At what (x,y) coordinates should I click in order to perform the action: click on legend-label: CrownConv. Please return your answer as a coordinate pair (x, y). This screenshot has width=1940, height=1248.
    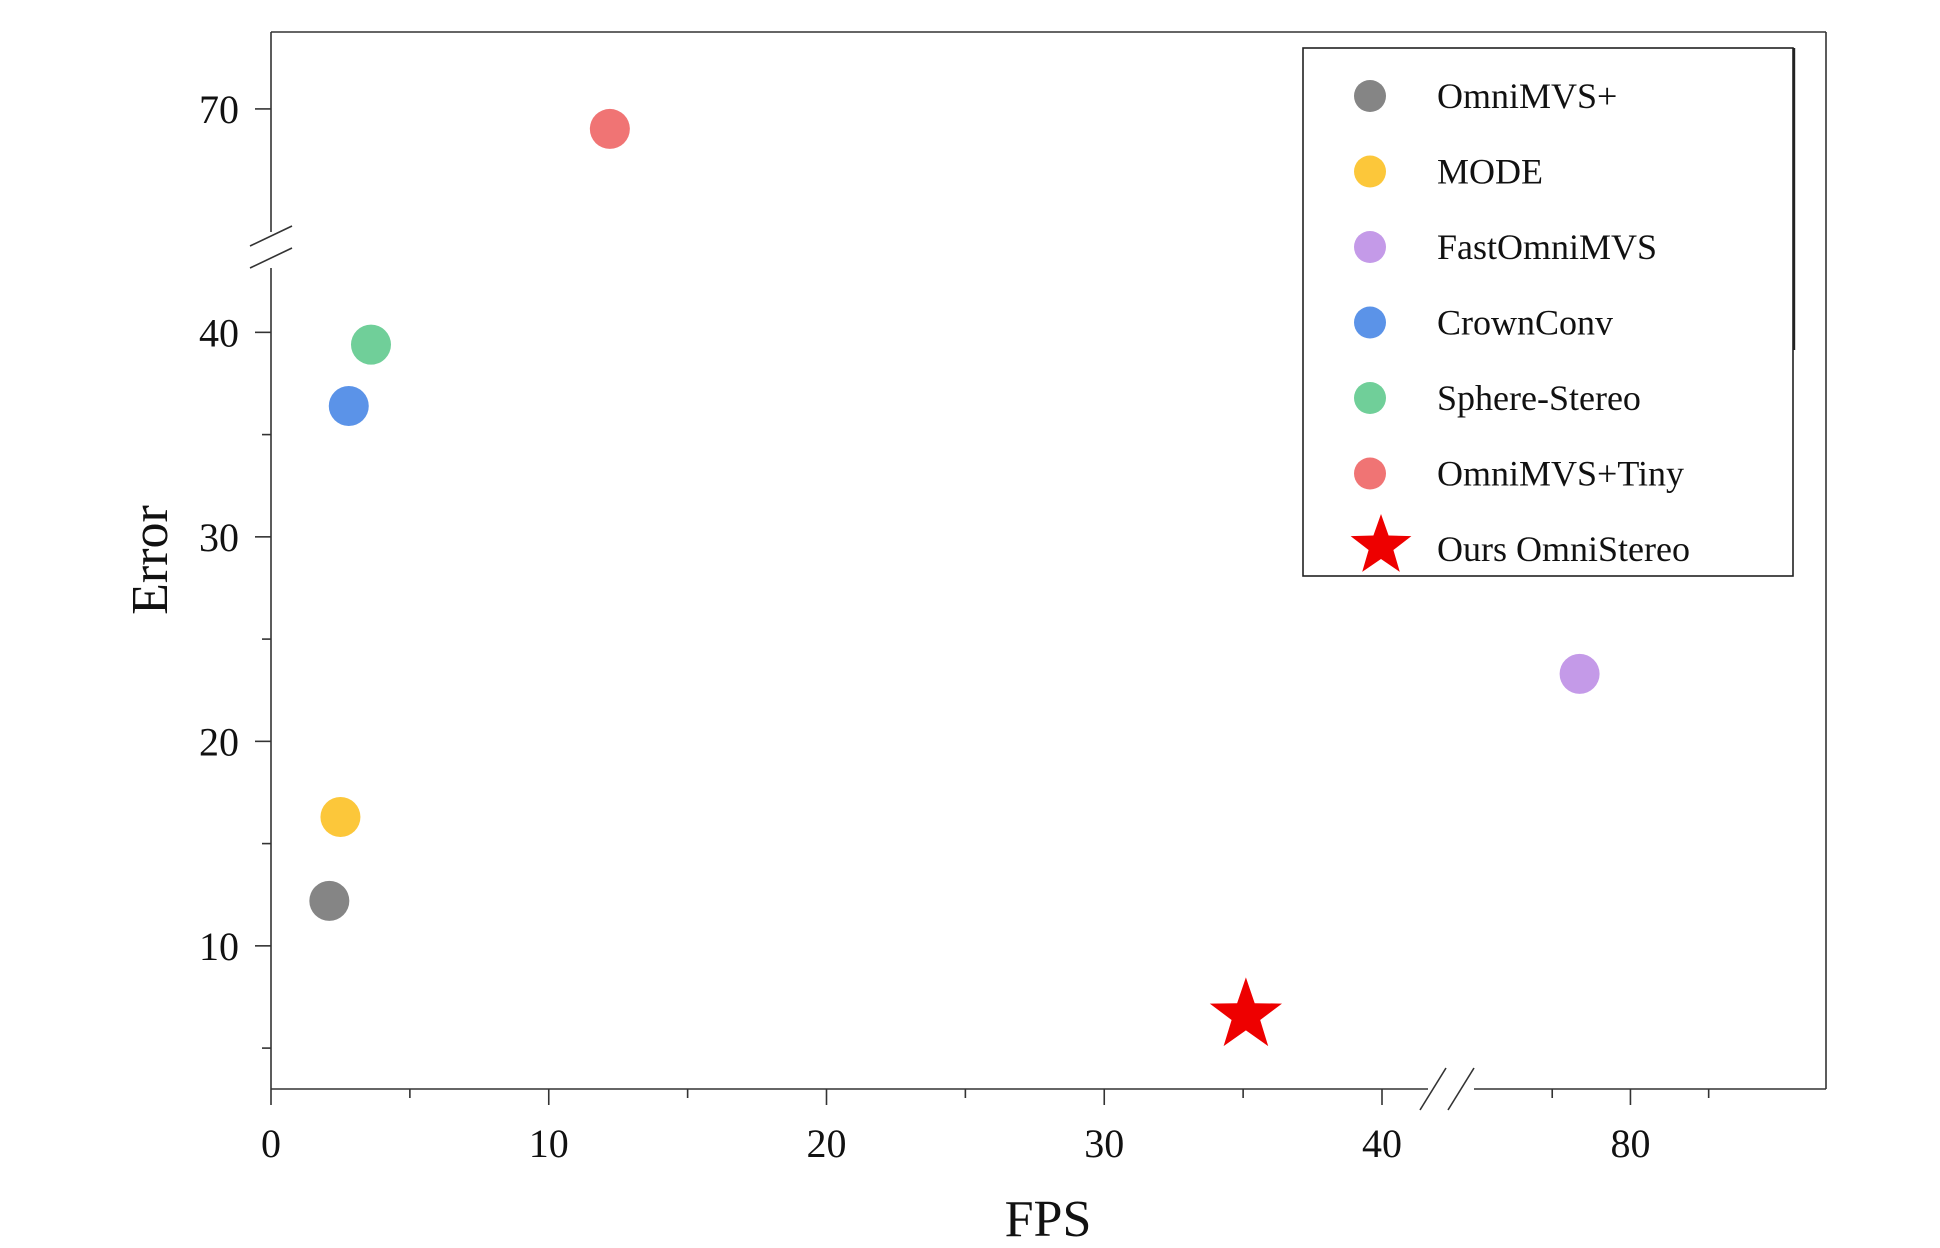
    Looking at the image, I should click on (1525, 323).